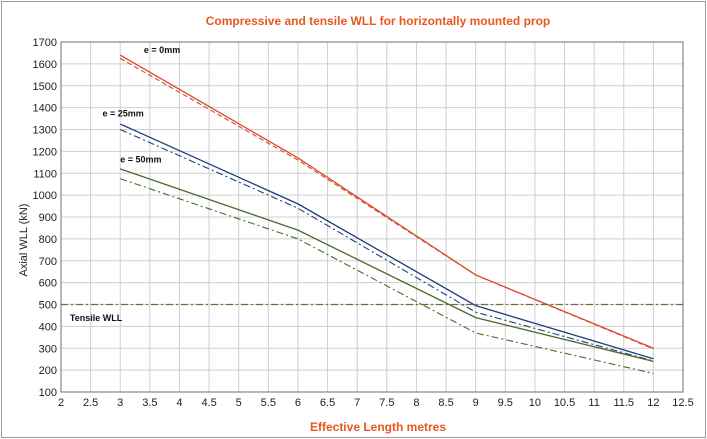  Describe the element at coordinates (535, 403) in the screenshot. I see `x-tick-label: 10` at that location.